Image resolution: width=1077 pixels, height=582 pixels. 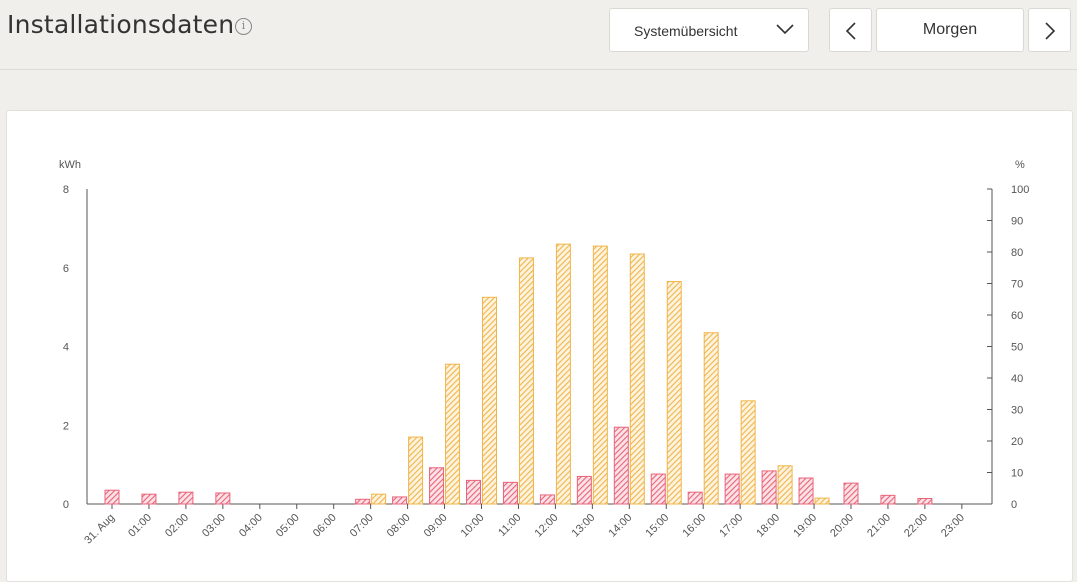 I want to click on x-tick-label: 11:00, so click(x=509, y=525).